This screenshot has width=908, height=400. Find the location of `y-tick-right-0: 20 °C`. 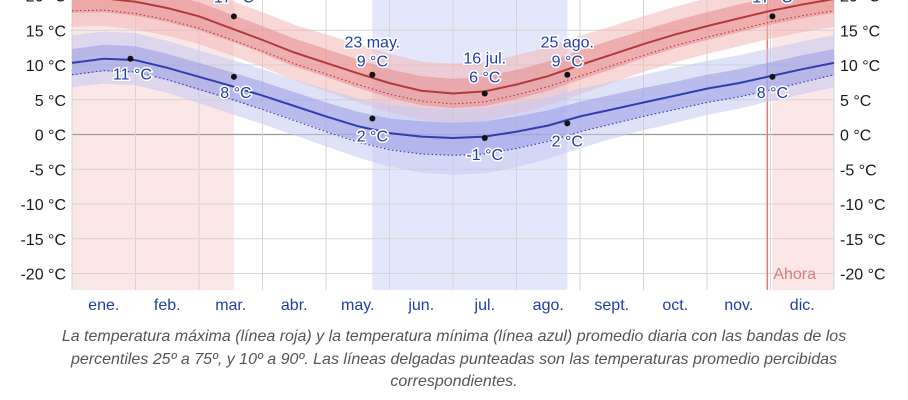

y-tick-right-0: 20 °C is located at coordinates (860, 3).